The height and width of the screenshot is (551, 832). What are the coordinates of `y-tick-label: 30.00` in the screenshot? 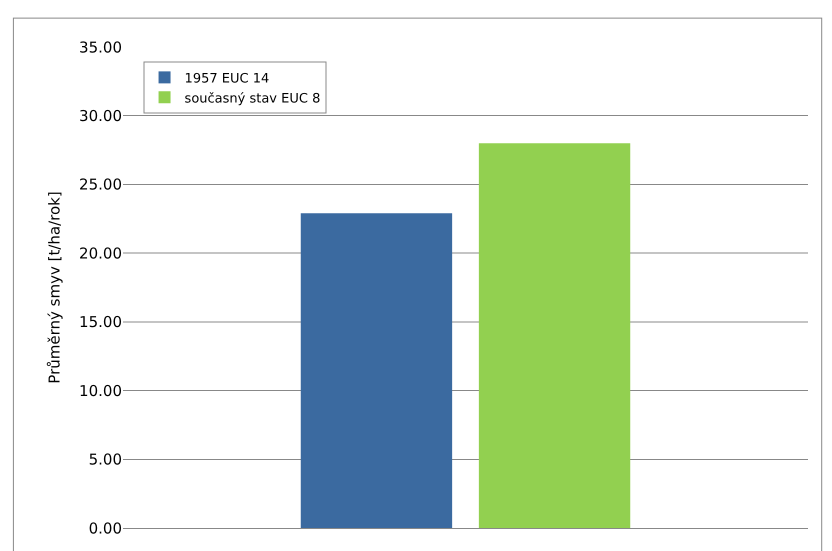 It's located at (100, 115).